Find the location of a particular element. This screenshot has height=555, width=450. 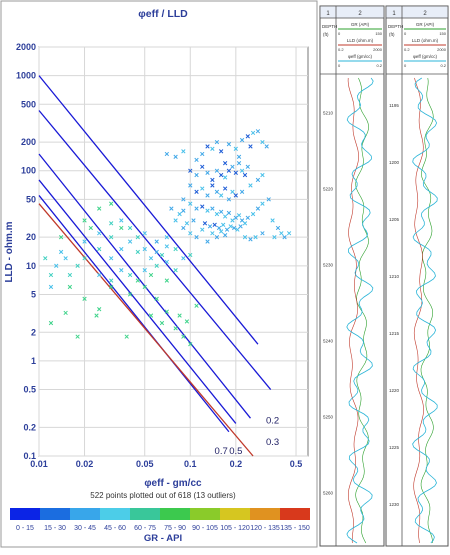

depth-label: DEPTH is located at coordinates (395, 26).